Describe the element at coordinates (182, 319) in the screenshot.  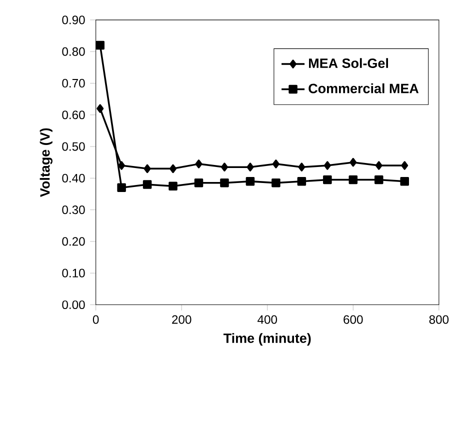
I see `x-tick-label: 200` at that location.